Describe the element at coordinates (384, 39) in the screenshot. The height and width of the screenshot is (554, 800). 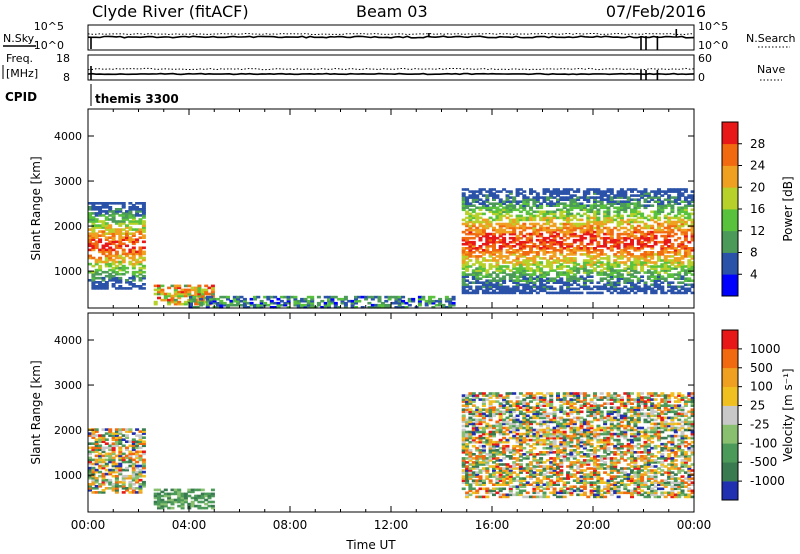
I see `noise-spikes` at that location.